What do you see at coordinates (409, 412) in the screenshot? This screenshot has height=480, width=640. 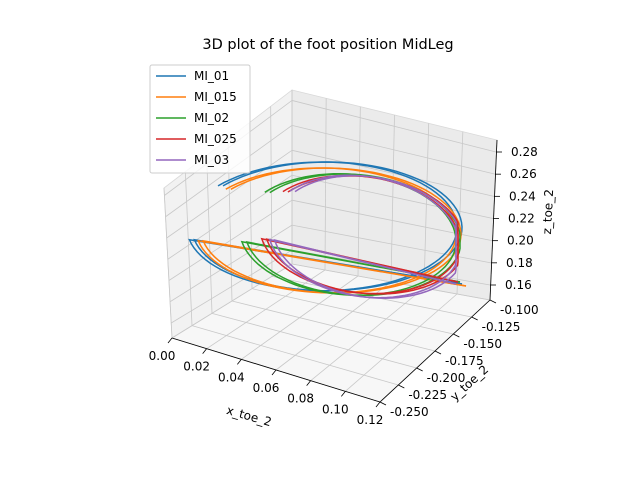 I see `y-tick-label: -0.250` at bounding box center [409, 412].